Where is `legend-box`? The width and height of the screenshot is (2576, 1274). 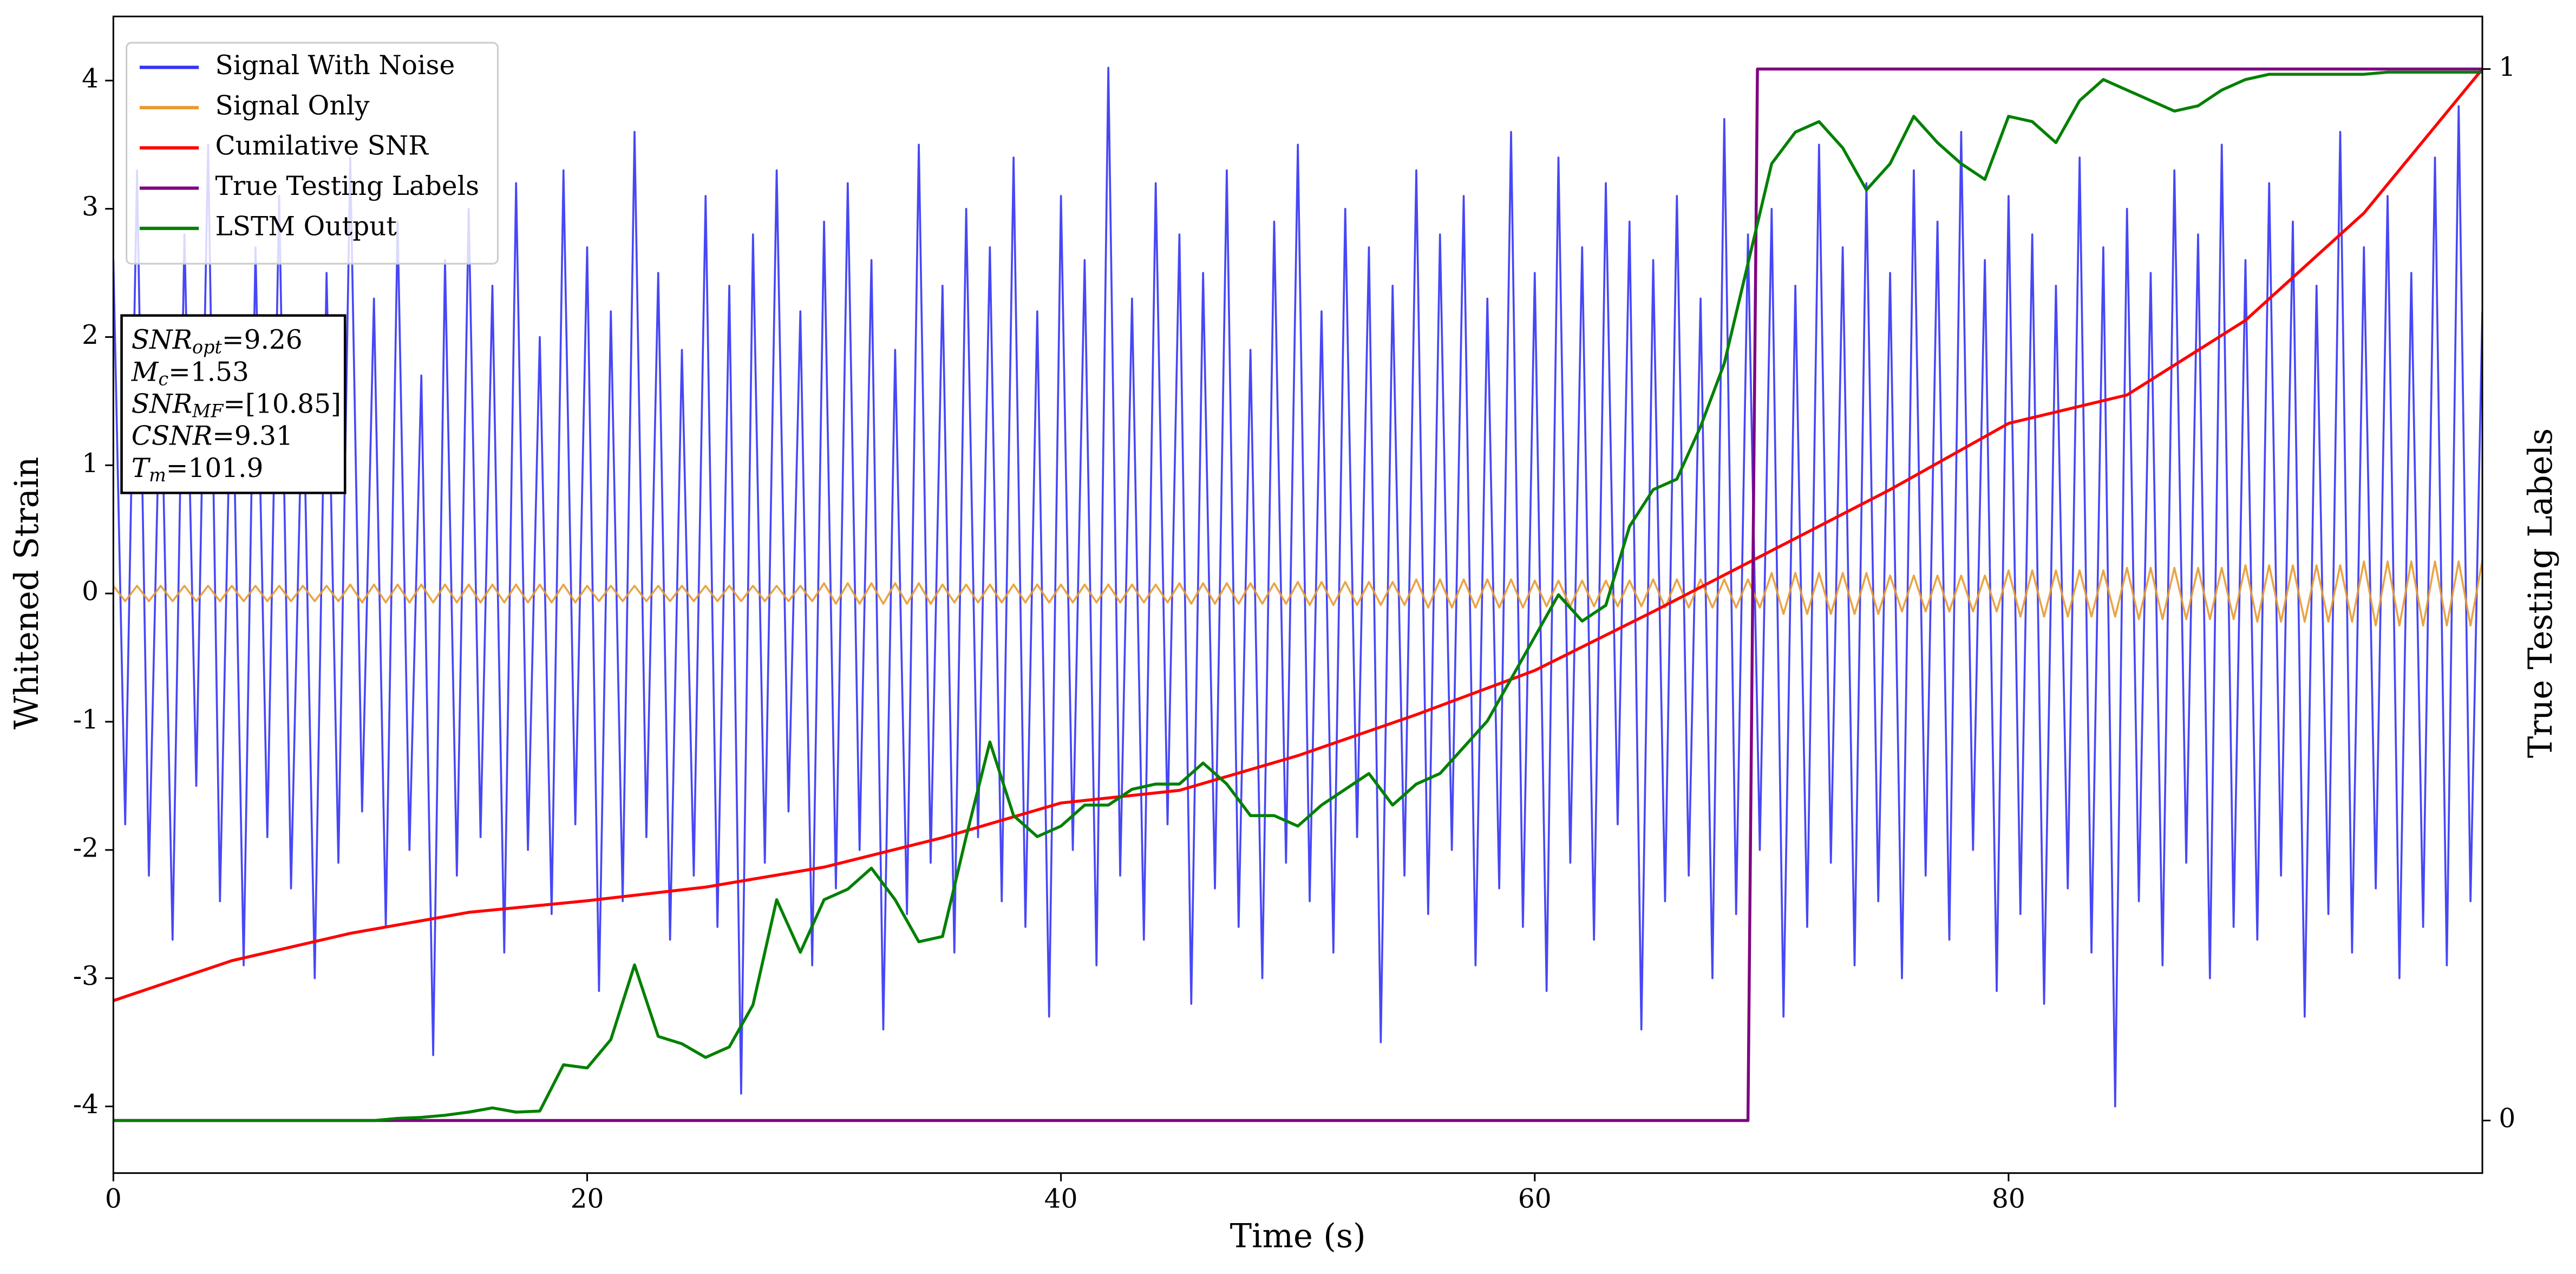 legend-box is located at coordinates (312, 153).